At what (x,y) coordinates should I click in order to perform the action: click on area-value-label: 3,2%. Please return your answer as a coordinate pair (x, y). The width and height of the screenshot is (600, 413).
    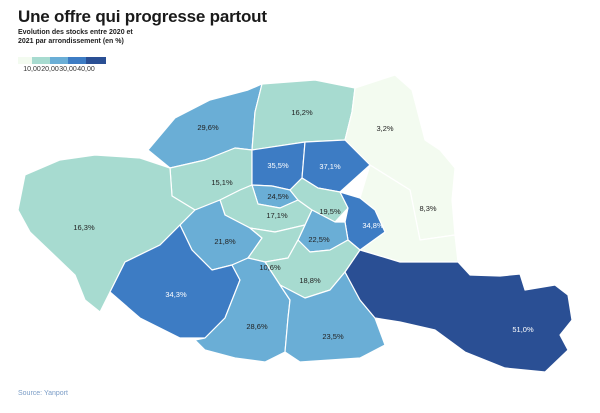
    Looking at the image, I should click on (384, 128).